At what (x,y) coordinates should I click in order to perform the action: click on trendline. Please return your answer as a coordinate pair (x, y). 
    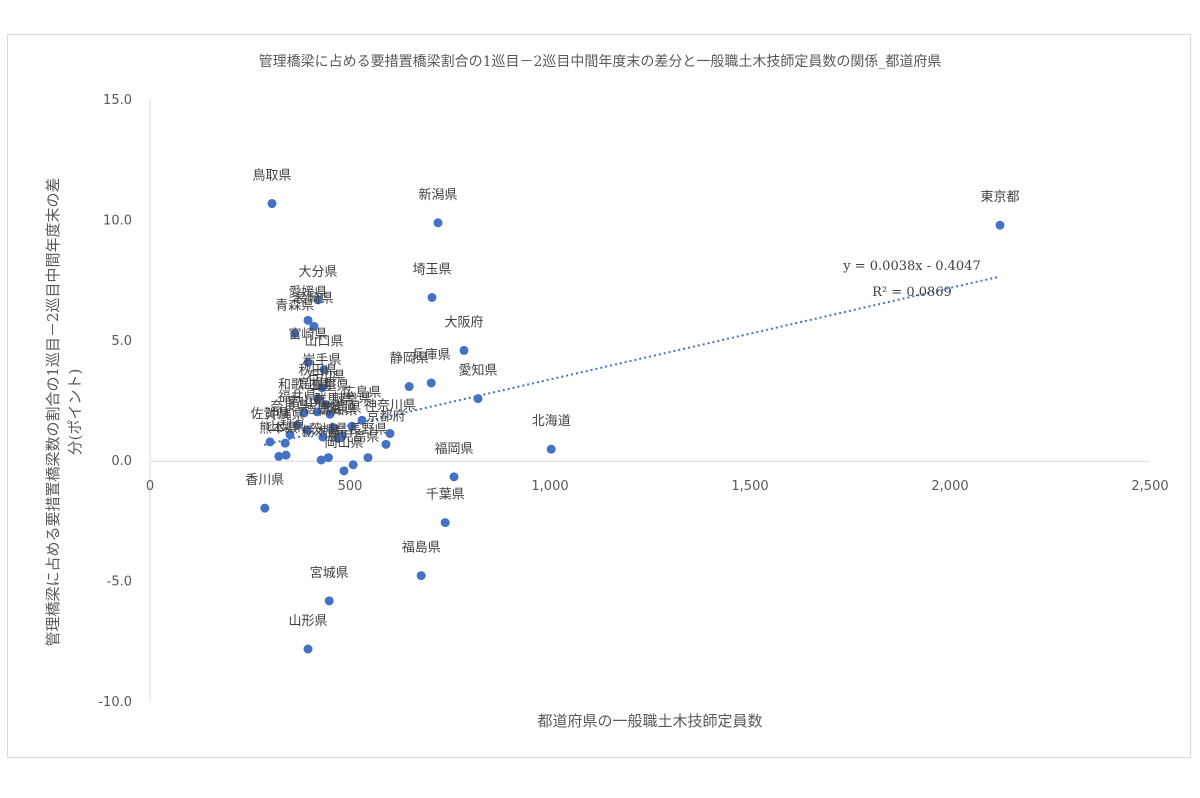
    Looking at the image, I should click on (632, 360).